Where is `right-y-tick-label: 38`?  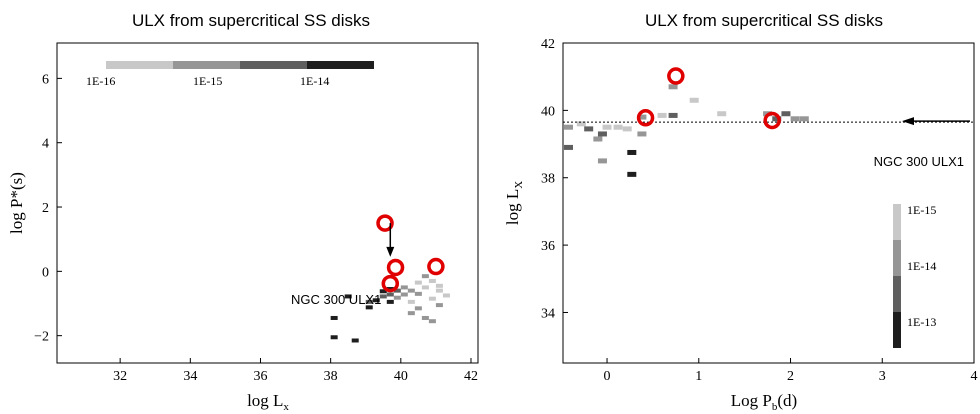
right-y-tick-label: 38 is located at coordinates (548, 179).